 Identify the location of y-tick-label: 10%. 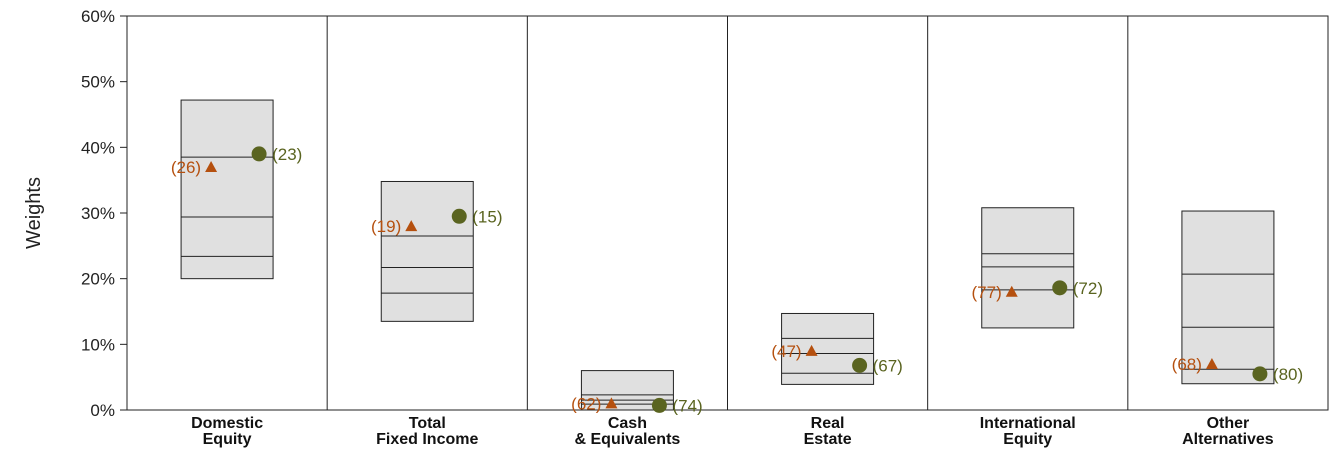
(98, 344).